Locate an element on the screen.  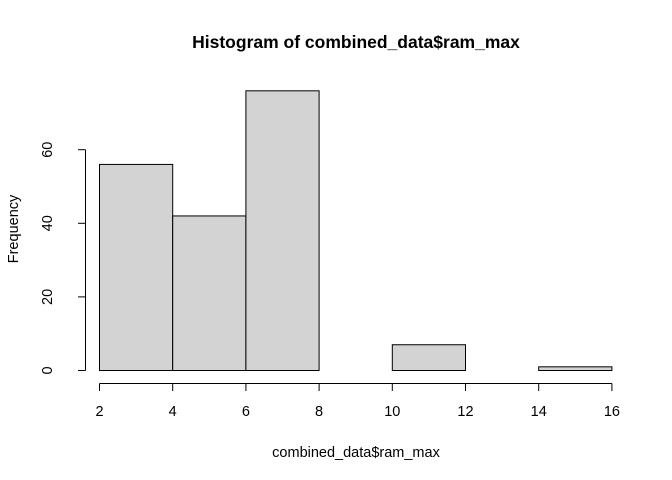
x-tick-label: 14 is located at coordinates (539, 412).